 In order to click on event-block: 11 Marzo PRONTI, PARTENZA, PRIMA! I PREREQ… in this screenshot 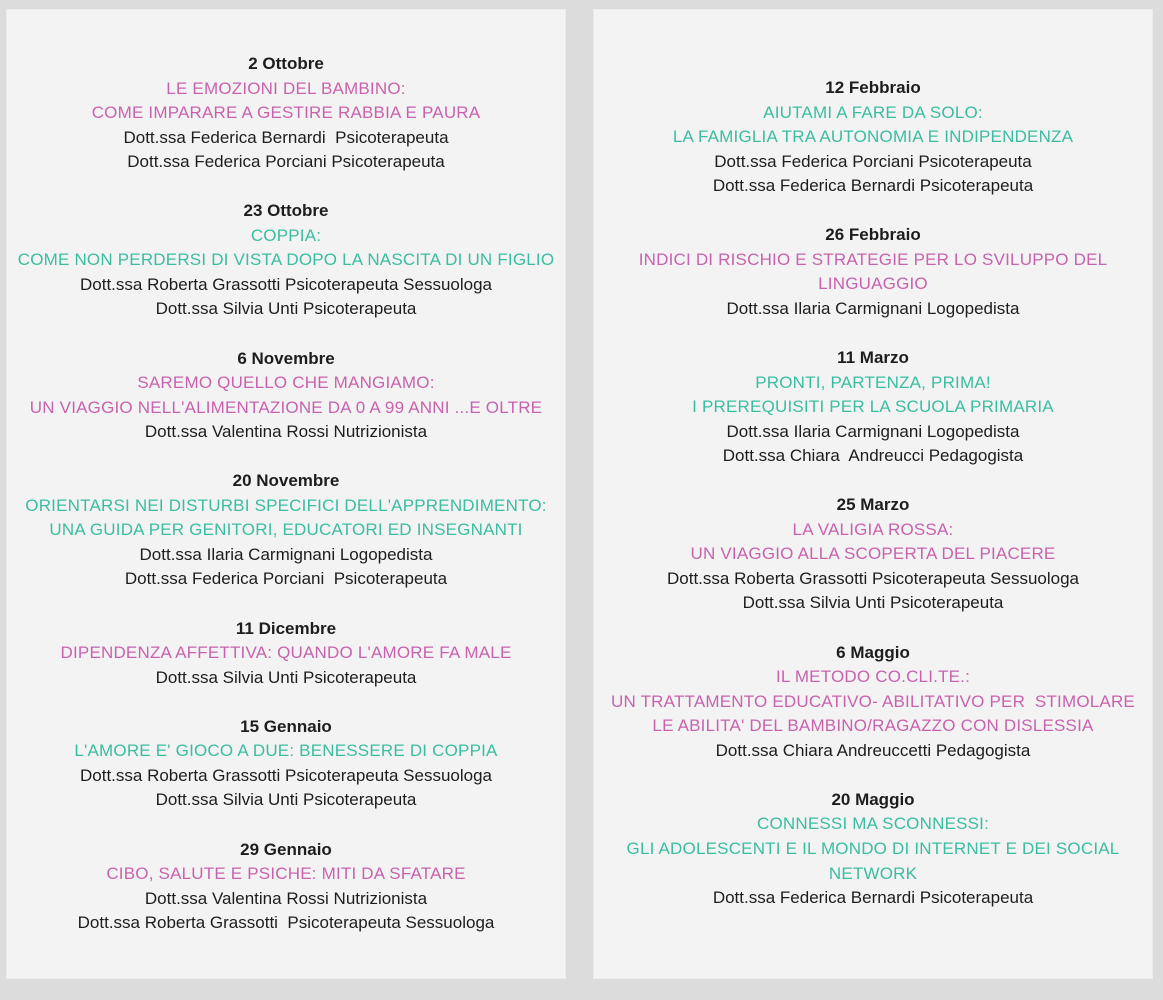, I will do `click(873, 407)`.